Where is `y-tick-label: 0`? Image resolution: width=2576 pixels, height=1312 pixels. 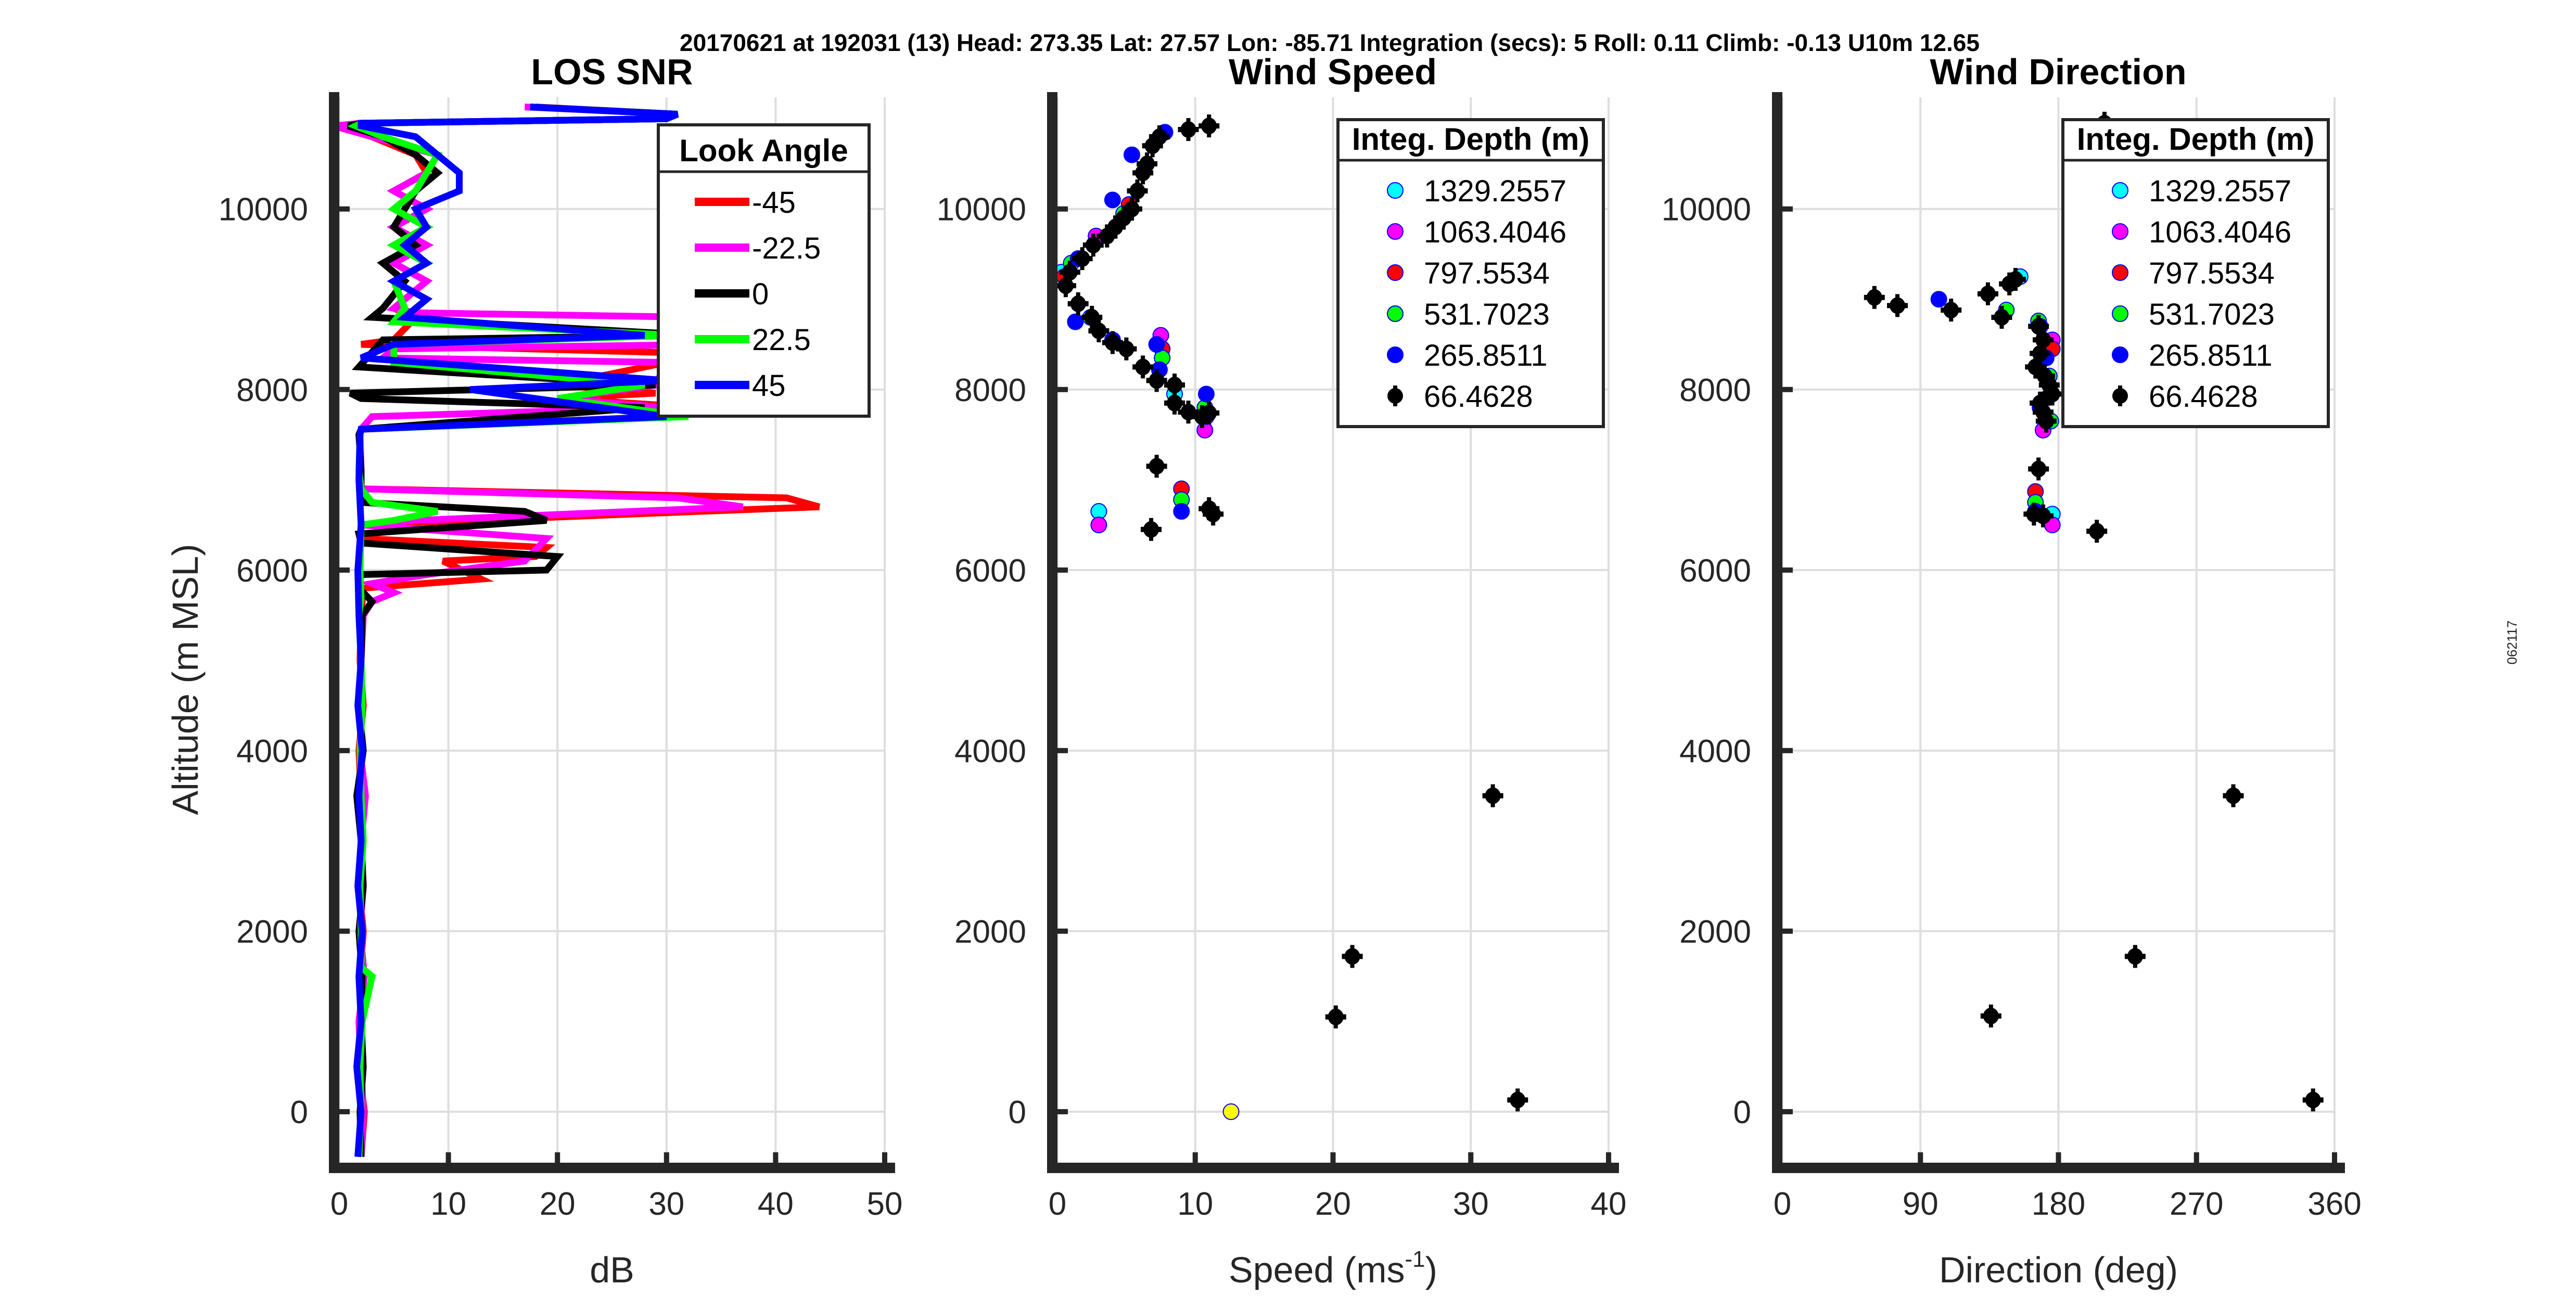 y-tick-label: 0 is located at coordinates (1017, 1113).